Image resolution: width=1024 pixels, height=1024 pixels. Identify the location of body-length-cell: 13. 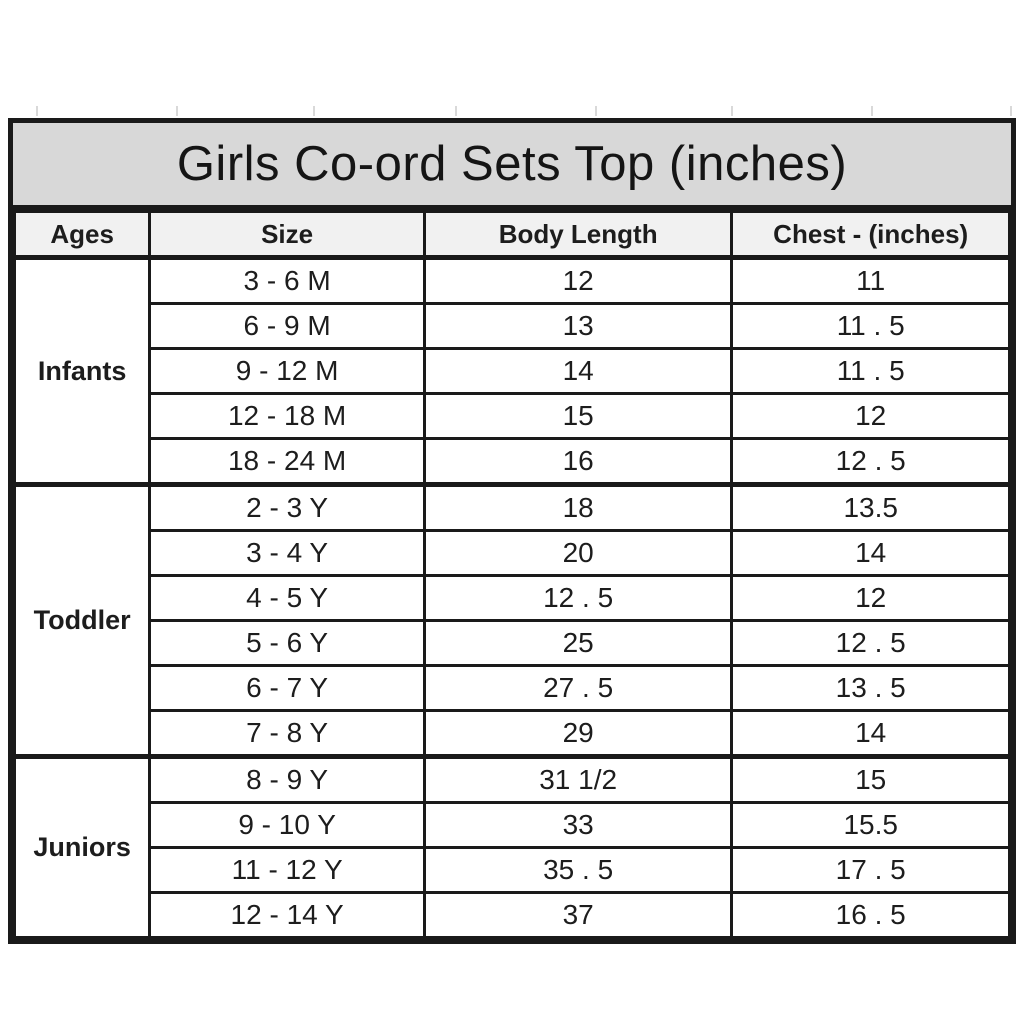
(578, 326).